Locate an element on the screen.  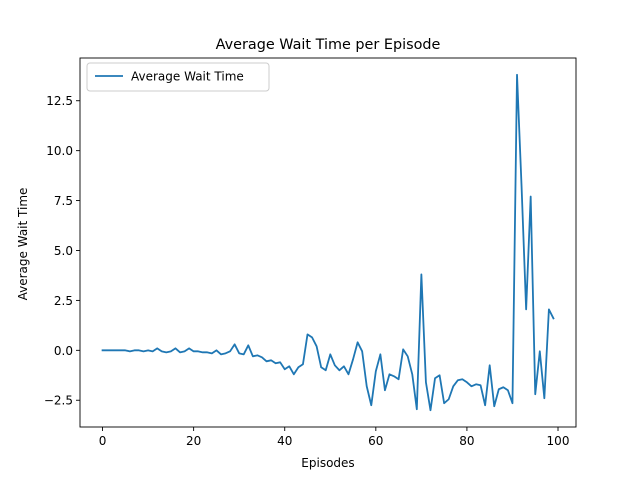
legend: Average Wait Time is located at coordinates (178, 77).